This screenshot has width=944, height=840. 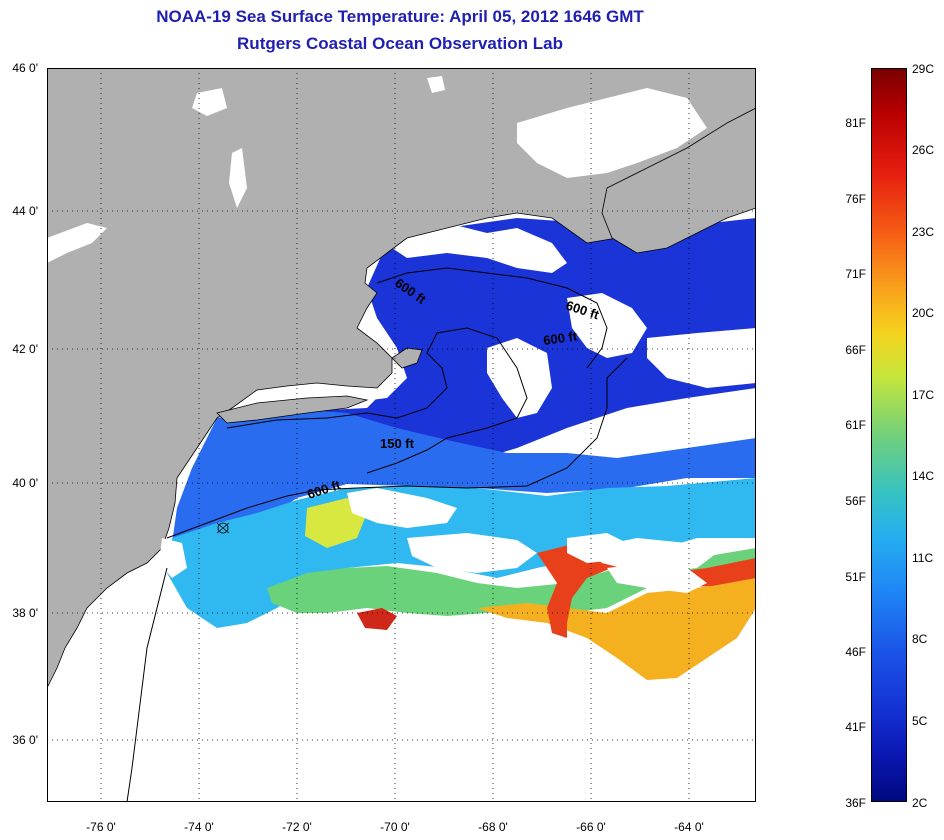 I want to click on colorbar-f-label: 66F, so click(x=855, y=350).